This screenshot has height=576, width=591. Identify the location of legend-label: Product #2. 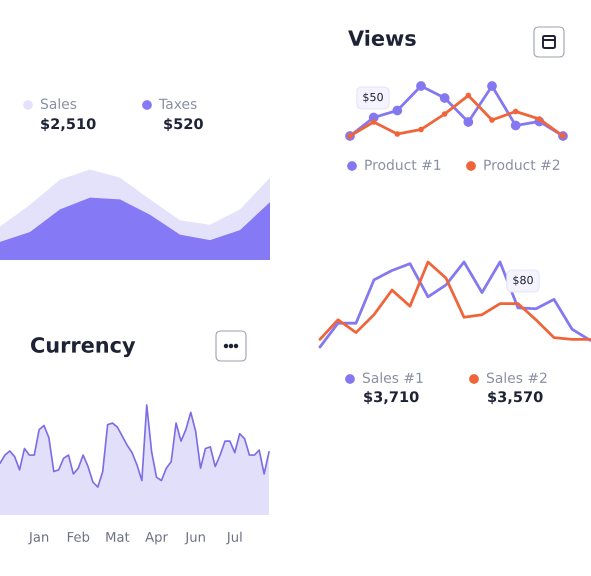
(522, 164).